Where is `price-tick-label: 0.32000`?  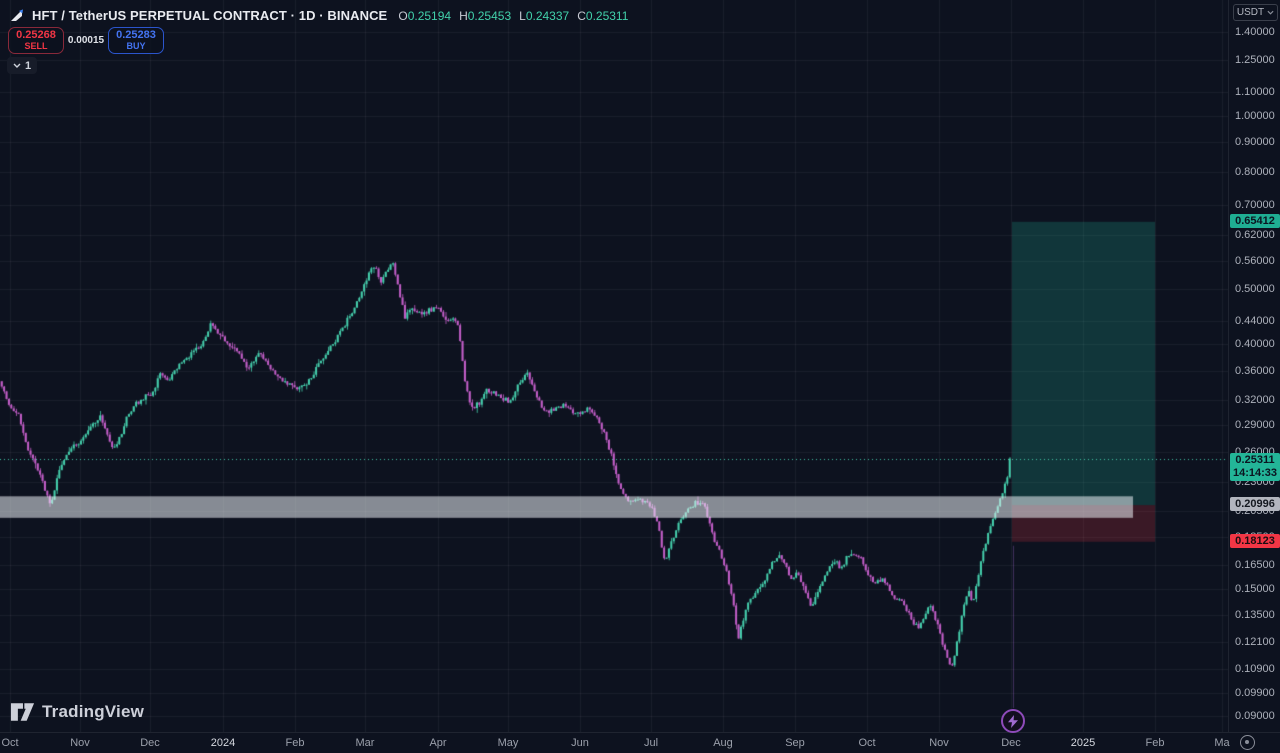
price-tick-label: 0.32000 is located at coordinates (1255, 400).